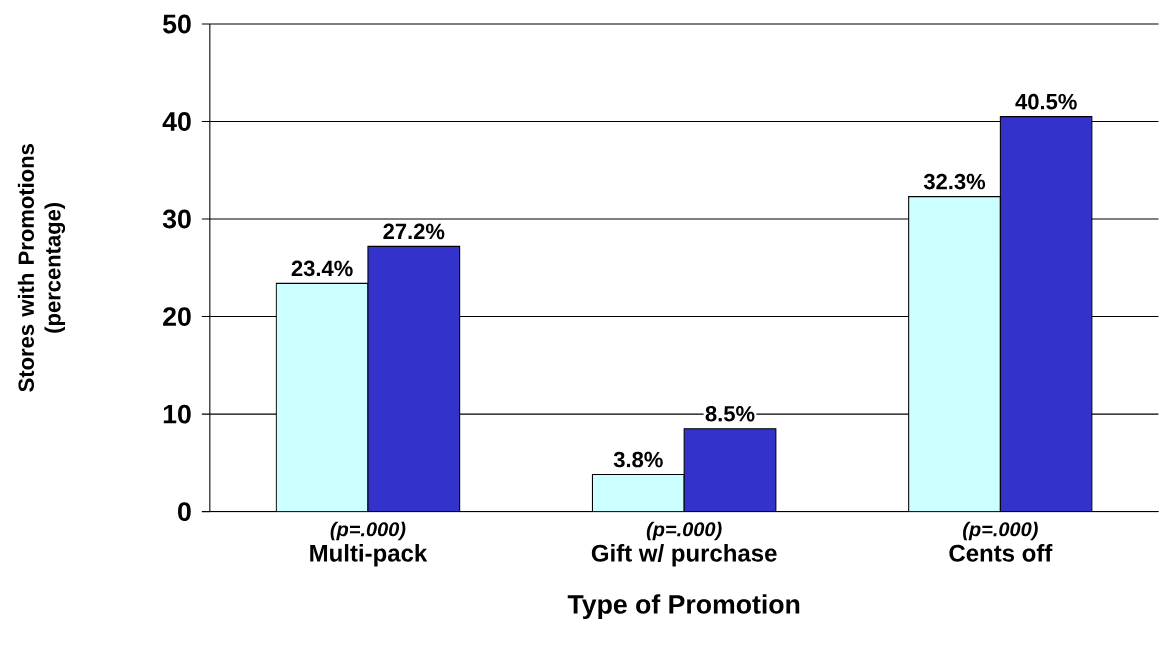  Describe the element at coordinates (369, 555) in the screenshot. I see `x-tick-label: Multi-pack` at that location.